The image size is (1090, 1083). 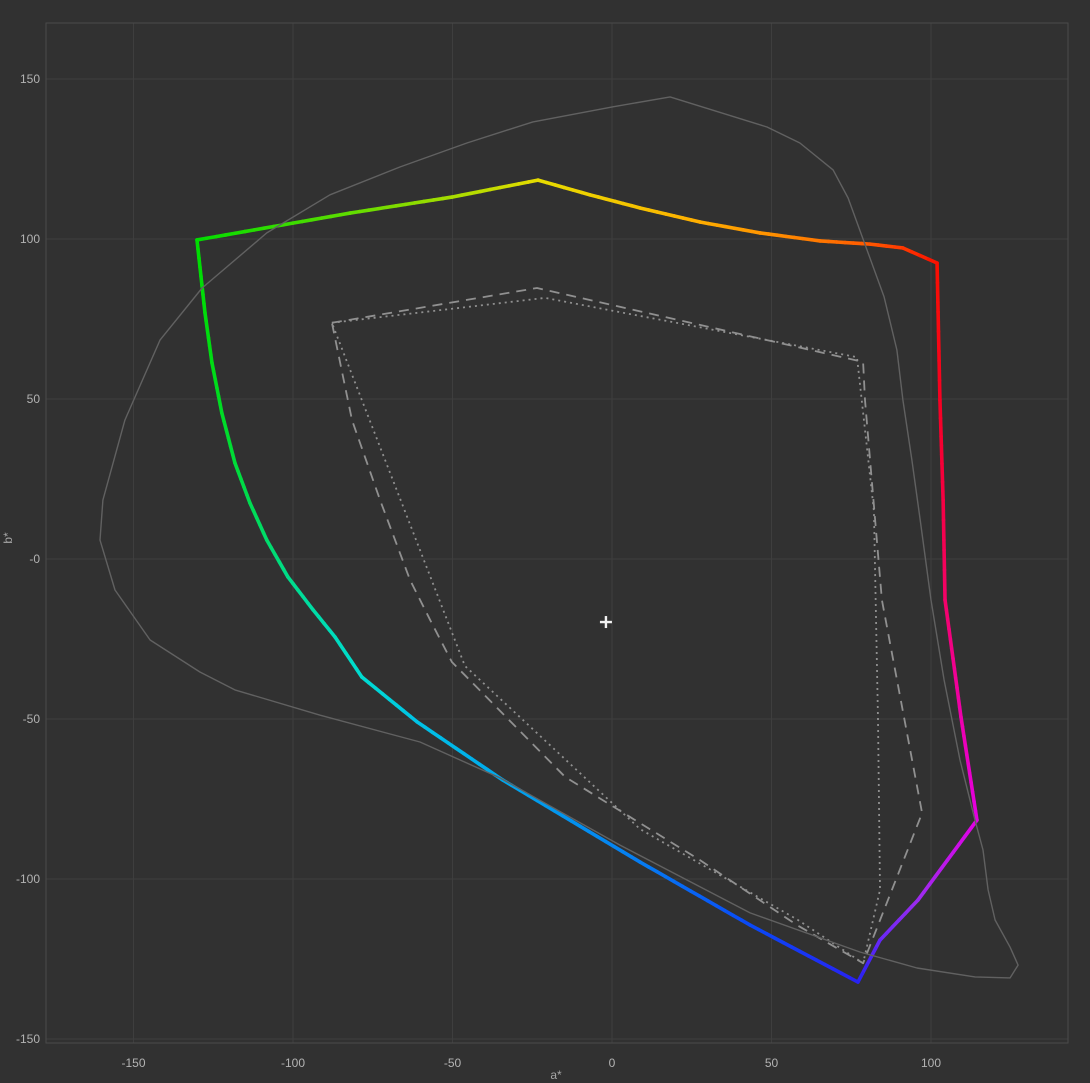 I want to click on y-tick-label: -0, so click(x=34, y=559).